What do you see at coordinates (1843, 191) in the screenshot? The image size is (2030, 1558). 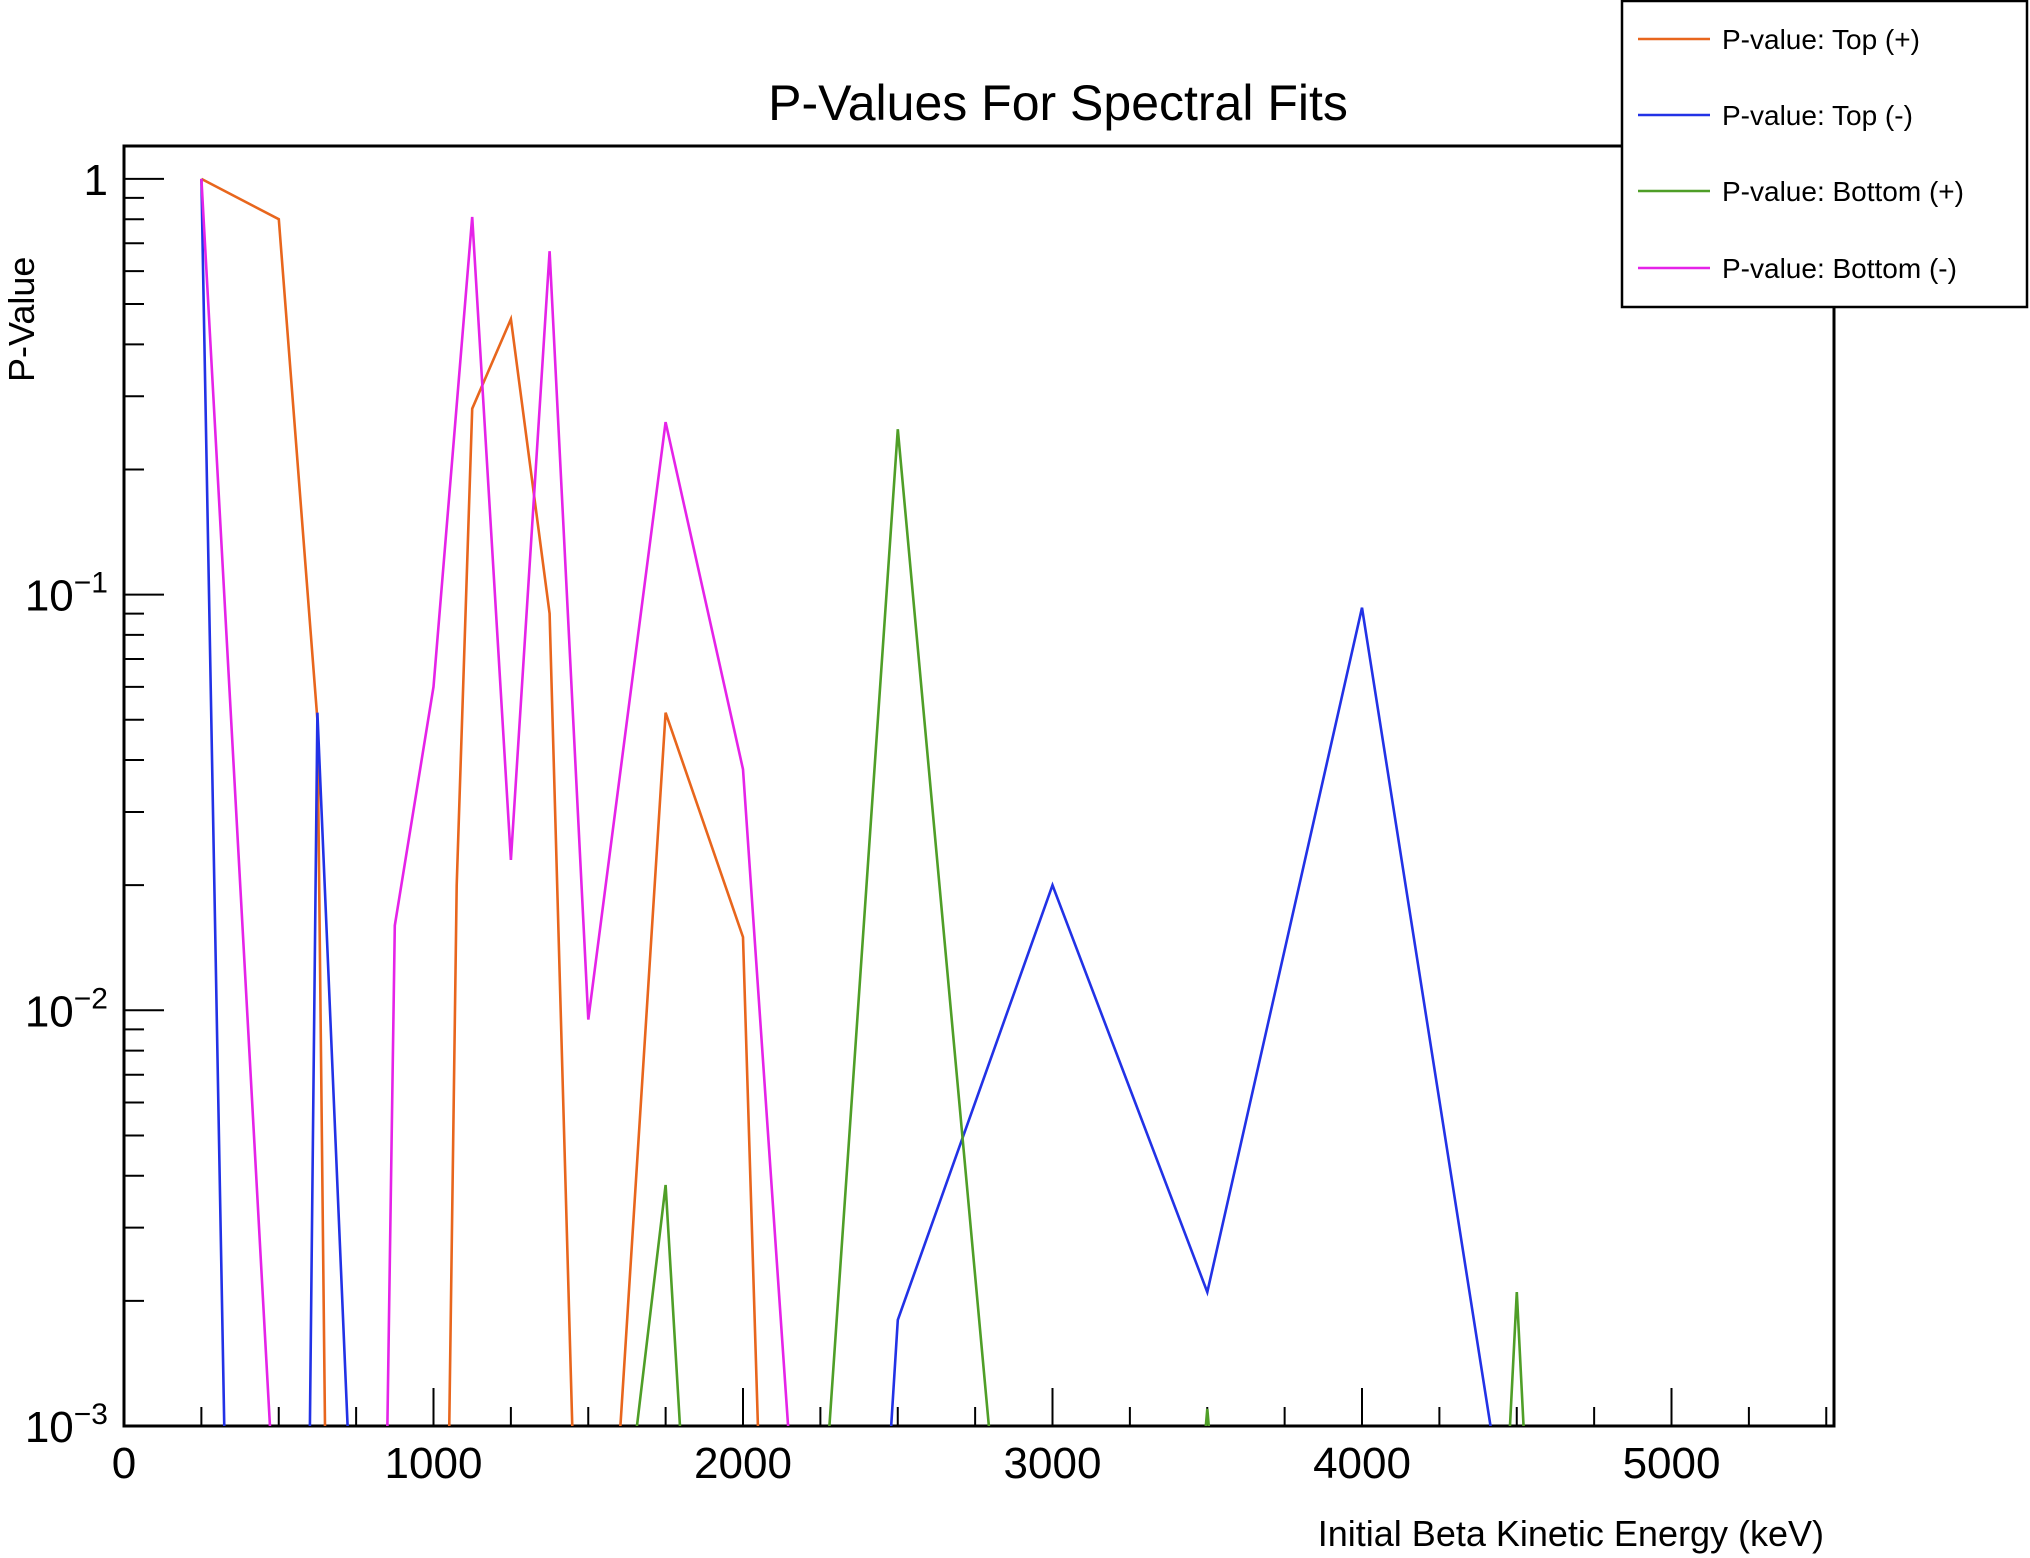 I see `legend-label: P-value: Bottom (+)` at bounding box center [1843, 191].